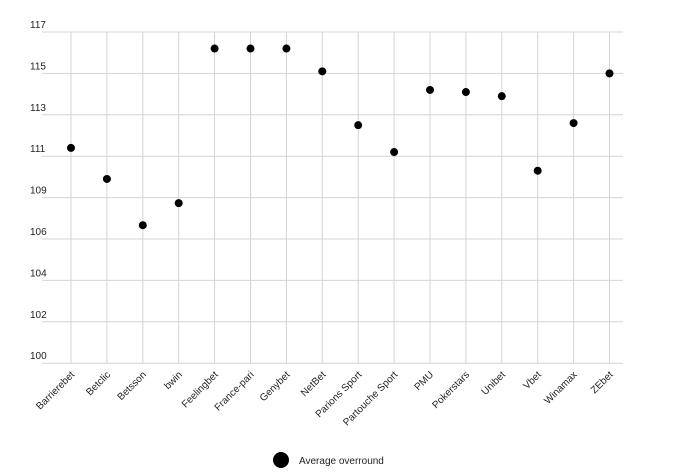  I want to click on y-tick-label: 109, so click(38, 191).